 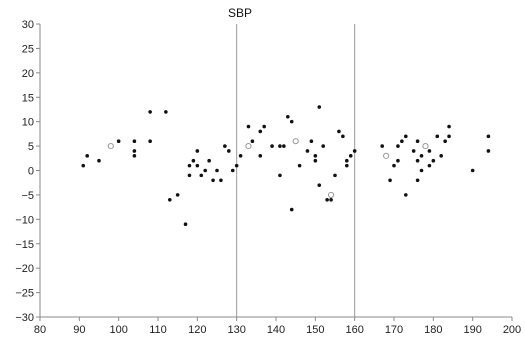 I want to click on y-tick-label: 25, so click(x=28, y=49).